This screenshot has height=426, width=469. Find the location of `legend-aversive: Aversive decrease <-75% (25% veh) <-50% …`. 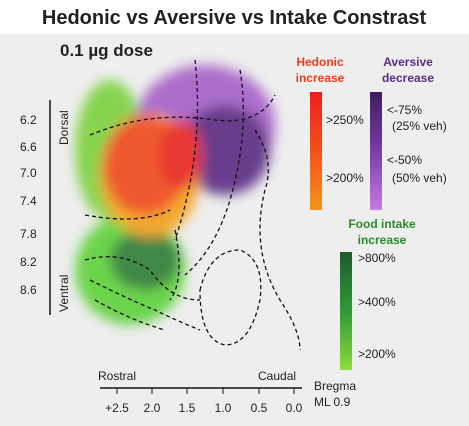

legend-aversive: Aversive decrease <-75% (25% veh) <-50% … is located at coordinates (408, 132).